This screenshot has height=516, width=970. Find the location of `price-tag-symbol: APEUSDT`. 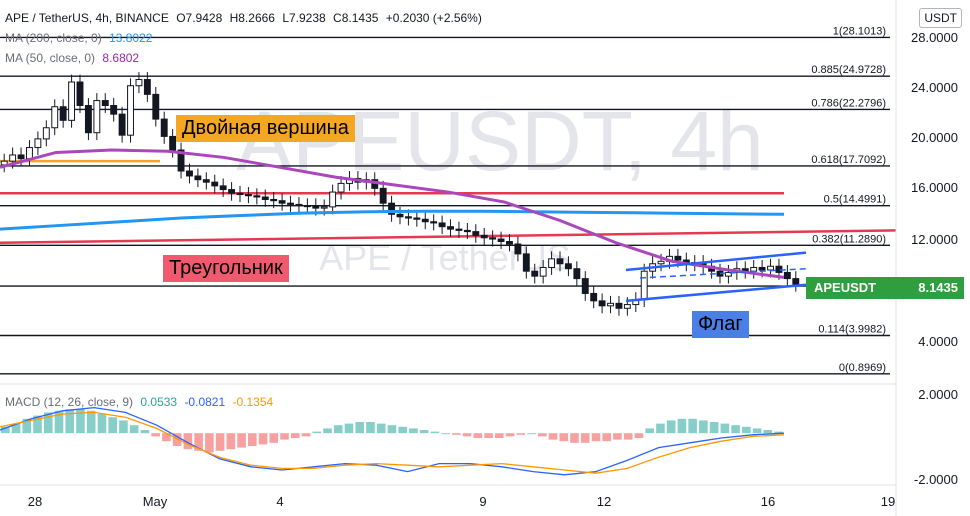

price-tag-symbol: APEUSDT is located at coordinates (845, 287).